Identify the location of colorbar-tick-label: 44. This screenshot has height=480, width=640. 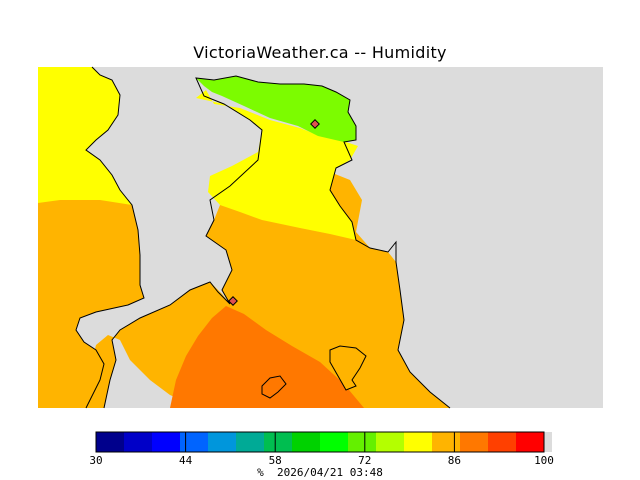
(185, 460).